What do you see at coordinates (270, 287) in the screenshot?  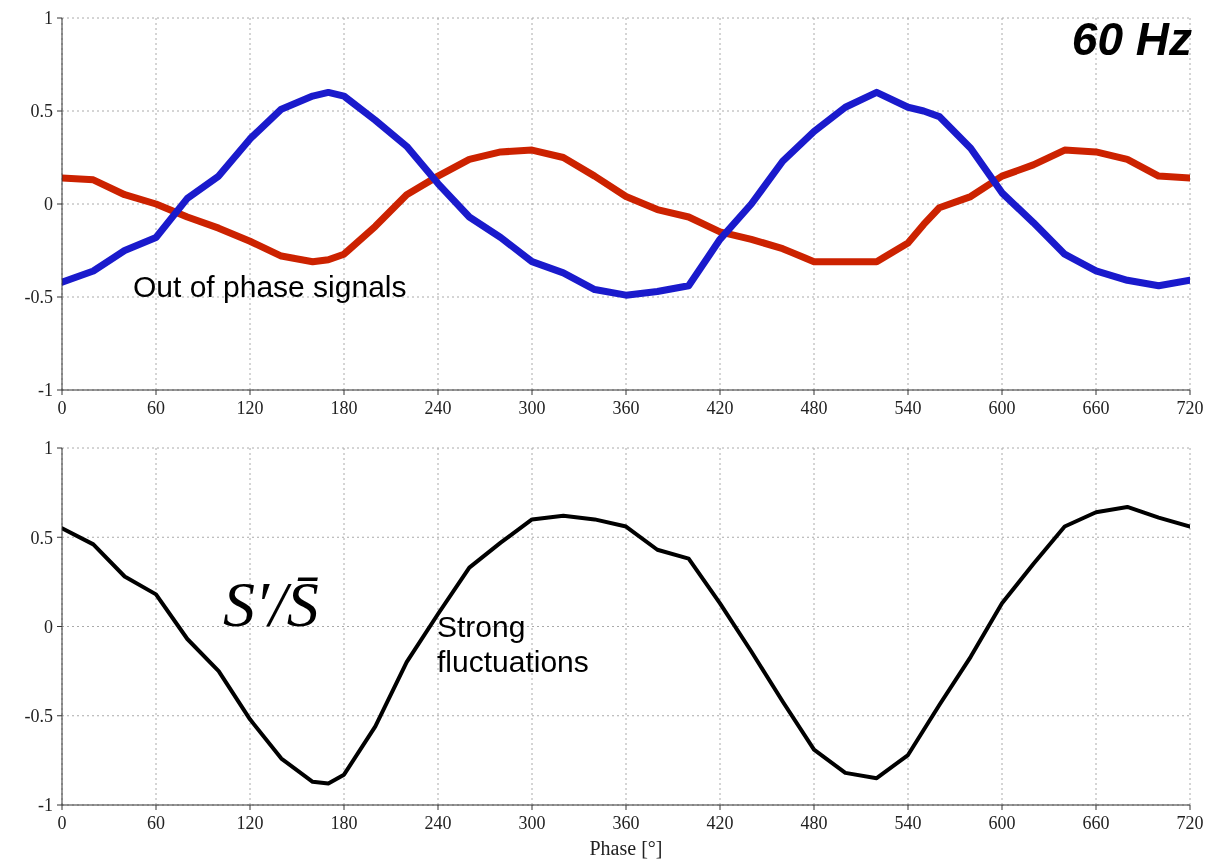 I see `annotation: Out of phase signals` at bounding box center [270, 287].